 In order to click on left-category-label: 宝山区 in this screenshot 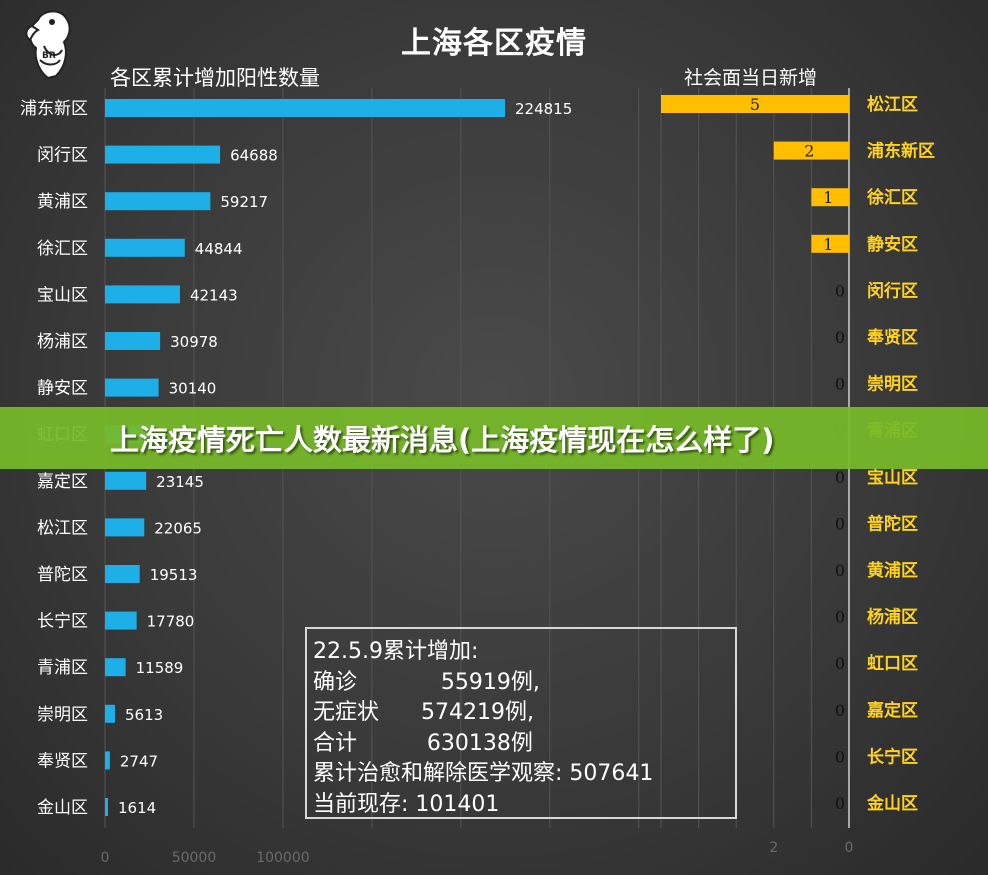, I will do `click(62, 295)`.